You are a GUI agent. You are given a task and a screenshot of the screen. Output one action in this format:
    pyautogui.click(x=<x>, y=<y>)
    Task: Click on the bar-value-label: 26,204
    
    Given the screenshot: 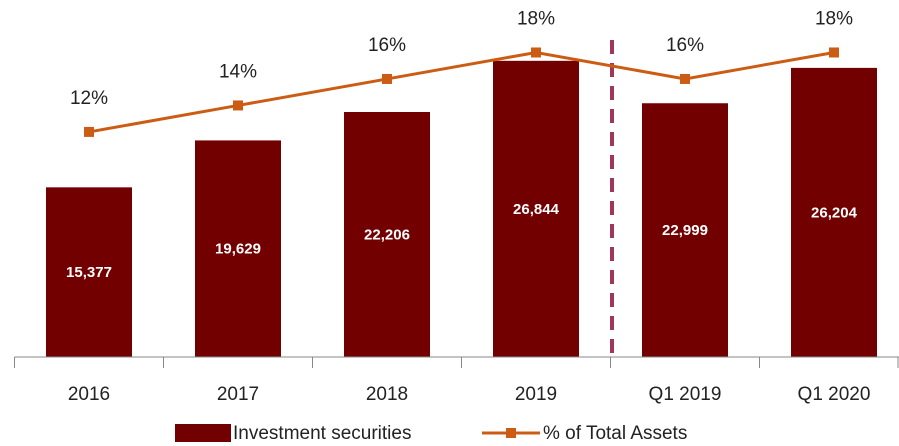 What is the action you would take?
    pyautogui.click(x=834, y=212)
    